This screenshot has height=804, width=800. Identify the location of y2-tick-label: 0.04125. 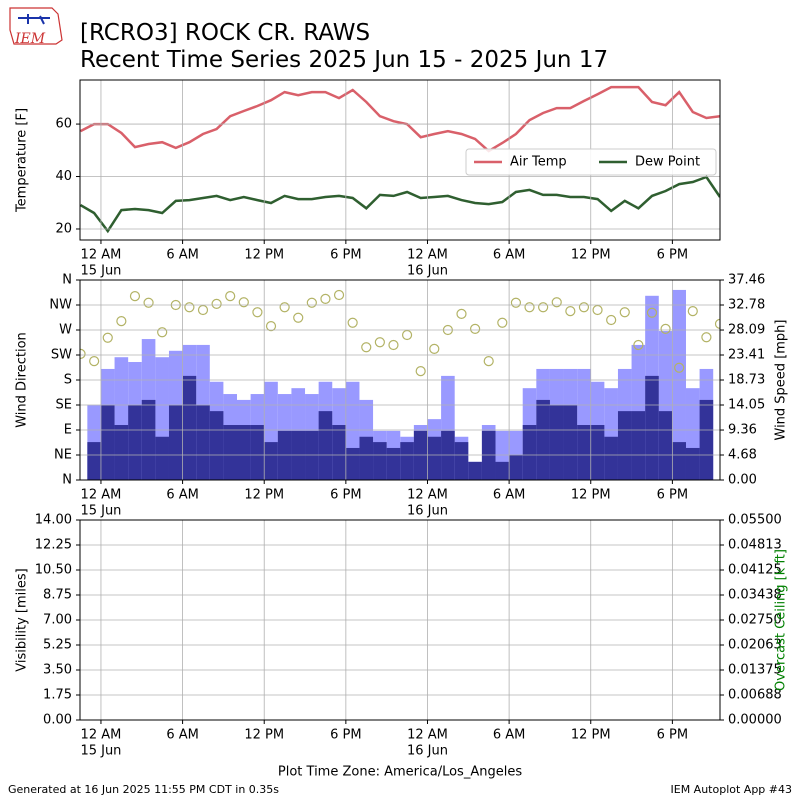
(755, 570).